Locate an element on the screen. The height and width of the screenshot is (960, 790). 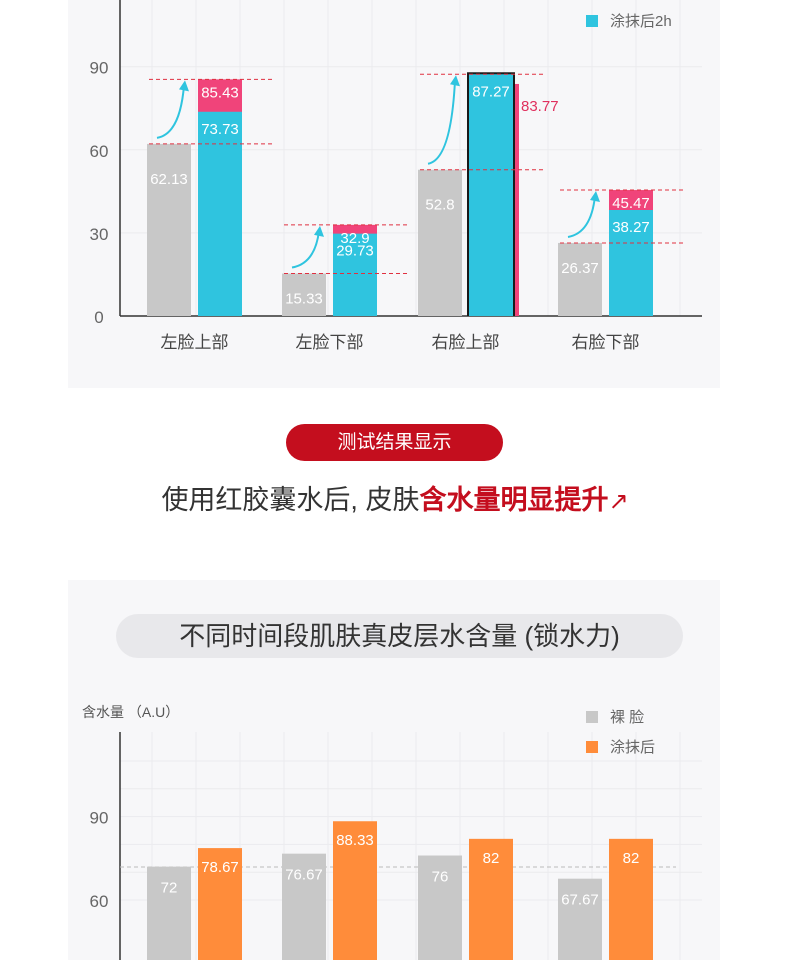
legend-item-top-blue: 涂抹后2h is located at coordinates (629, 20).